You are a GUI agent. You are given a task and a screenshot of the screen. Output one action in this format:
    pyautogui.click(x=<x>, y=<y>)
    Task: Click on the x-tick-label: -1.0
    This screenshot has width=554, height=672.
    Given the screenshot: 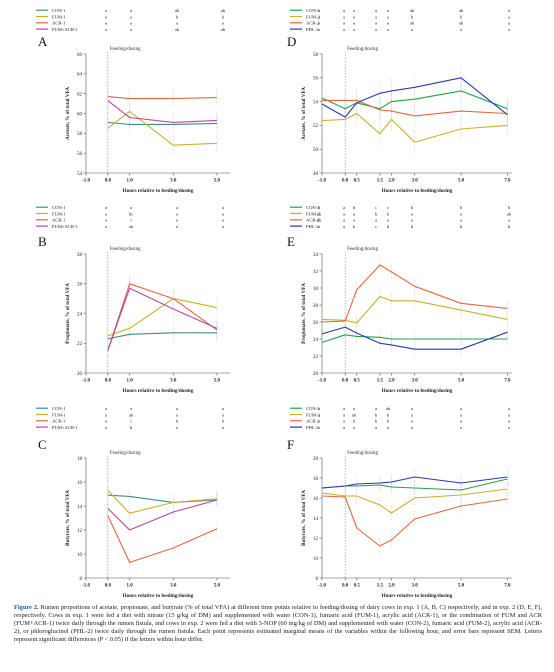 What is the action you would take?
    pyautogui.click(x=86, y=181)
    